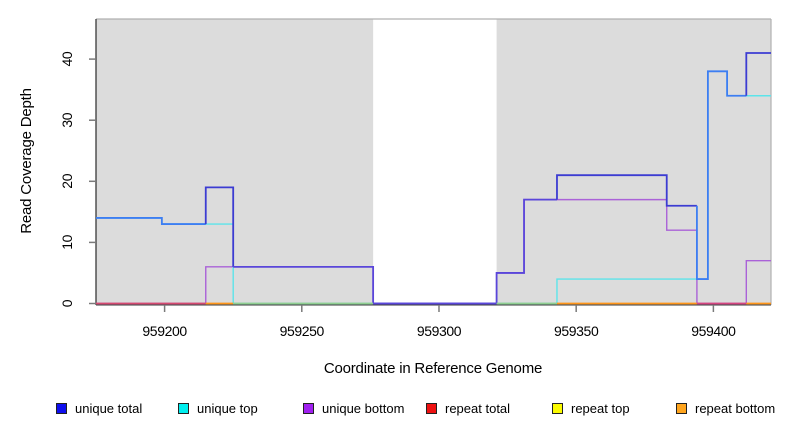 The width and height of the screenshot is (792, 432). What do you see at coordinates (363, 408) in the screenshot?
I see `legend-label: unique bottom` at bounding box center [363, 408].